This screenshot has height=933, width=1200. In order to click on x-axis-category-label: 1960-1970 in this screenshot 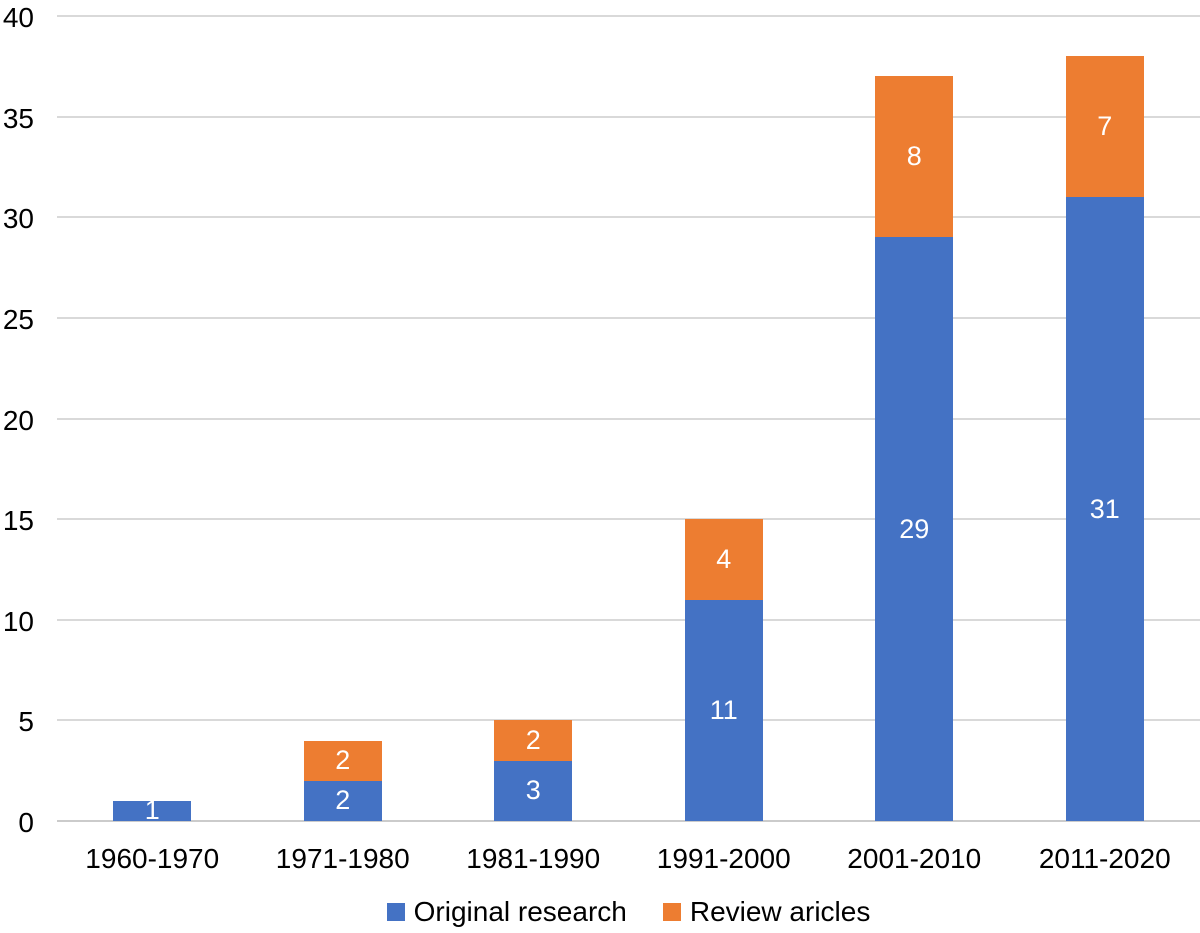, I will do `click(152, 858)`.